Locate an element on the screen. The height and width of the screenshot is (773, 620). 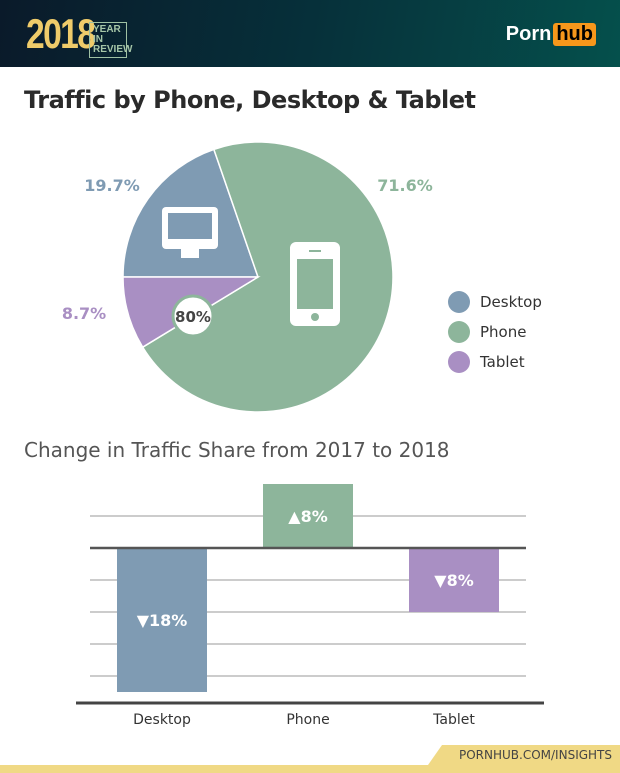
annotation-badge is located at coordinates (193, 316).